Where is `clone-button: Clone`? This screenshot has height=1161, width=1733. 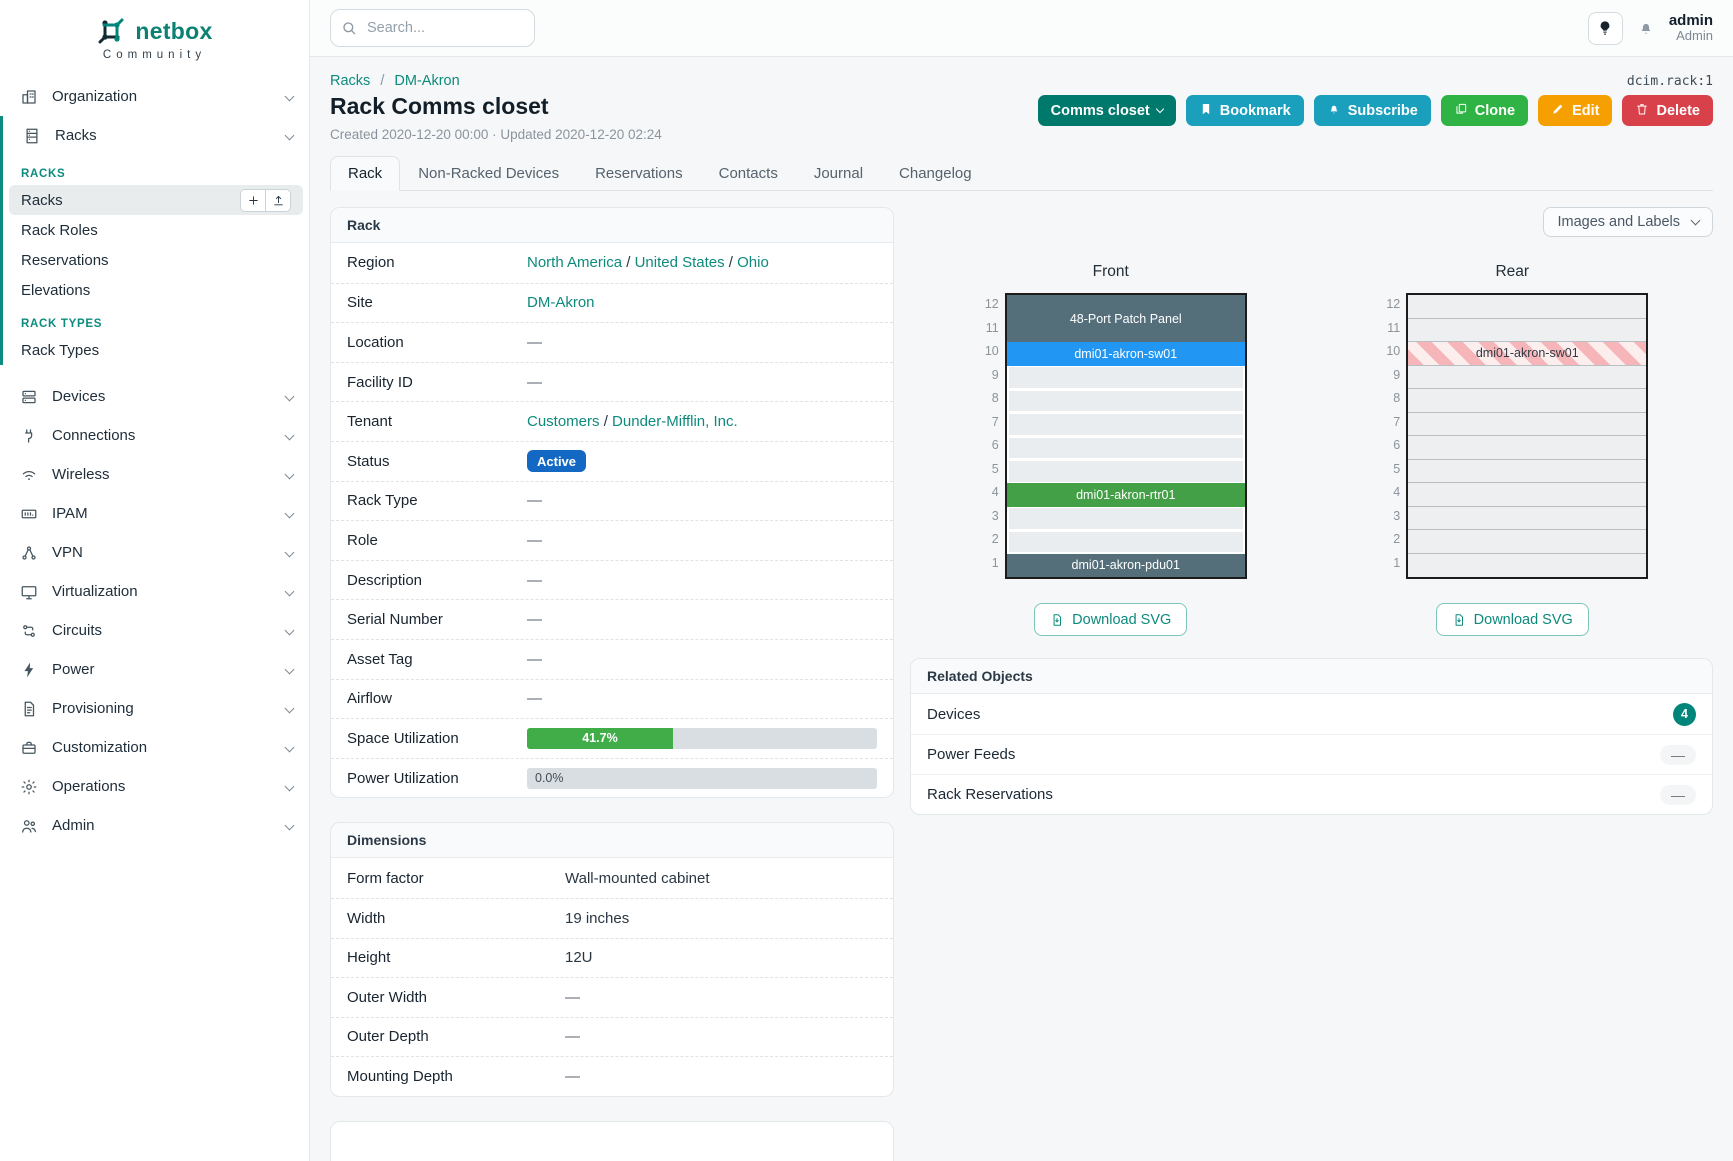
clone-button: Clone is located at coordinates (1484, 110).